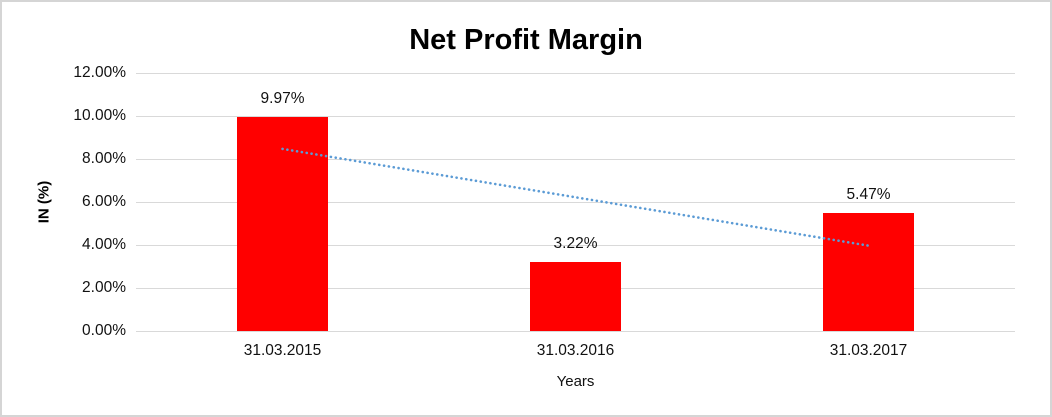 This screenshot has width=1052, height=417. I want to click on bar-value-label: 9.97%, so click(282, 98).